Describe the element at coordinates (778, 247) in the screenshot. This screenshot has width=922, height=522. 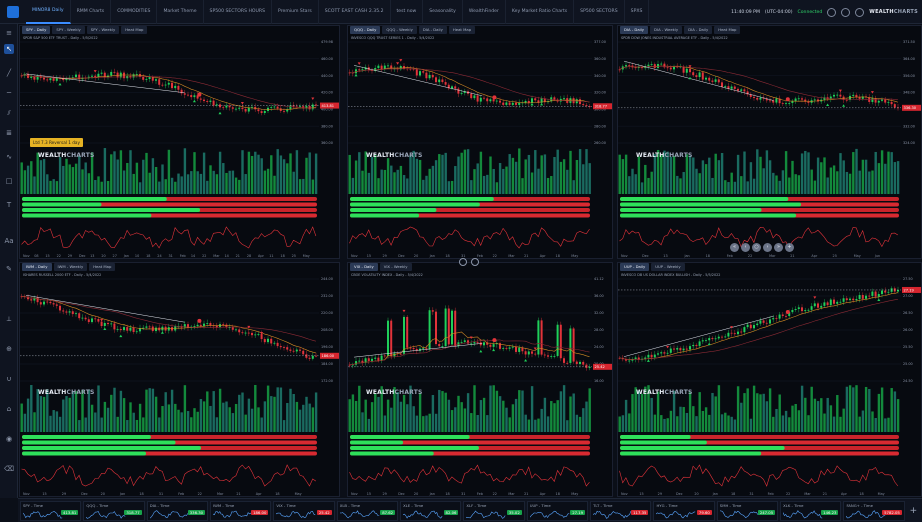
I see `nav-button: »` at that location.